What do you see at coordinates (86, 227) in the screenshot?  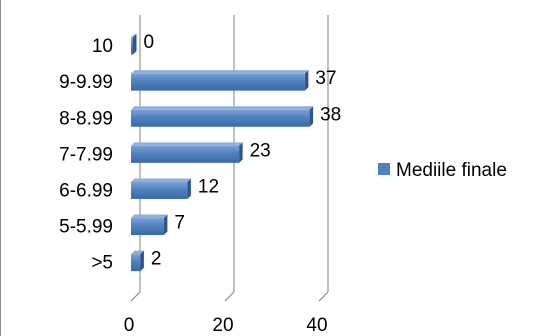 I see `category-label: 5-5.99` at bounding box center [86, 227].